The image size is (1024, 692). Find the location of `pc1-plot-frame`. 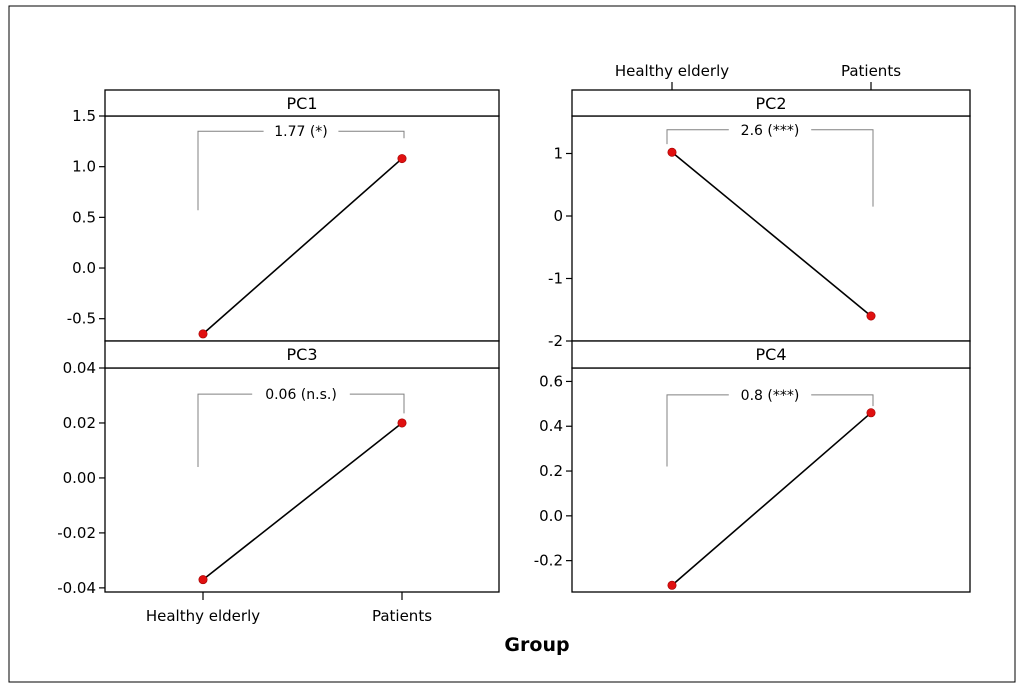

pc1-plot-frame is located at coordinates (302, 228).